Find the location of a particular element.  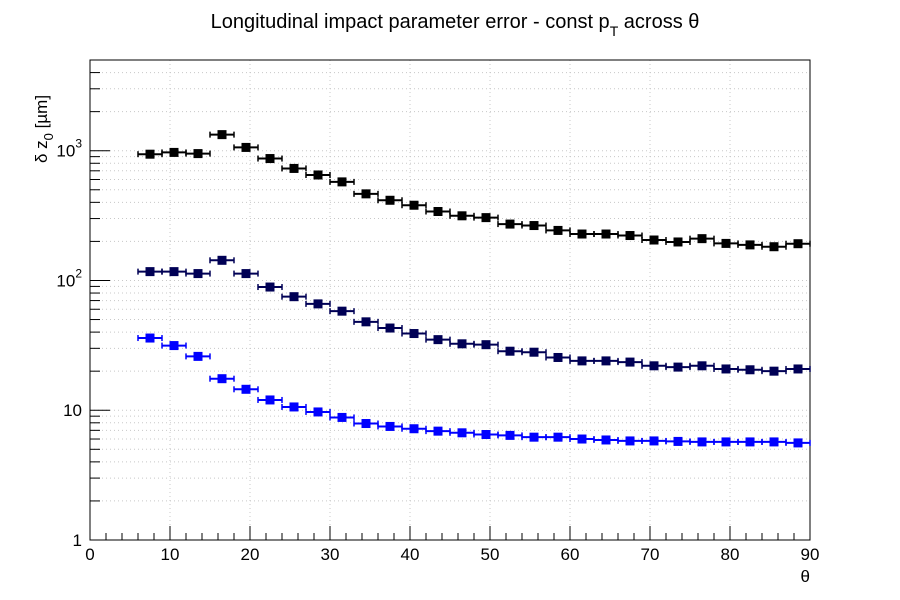

x-tick-label: 70 is located at coordinates (650, 554).